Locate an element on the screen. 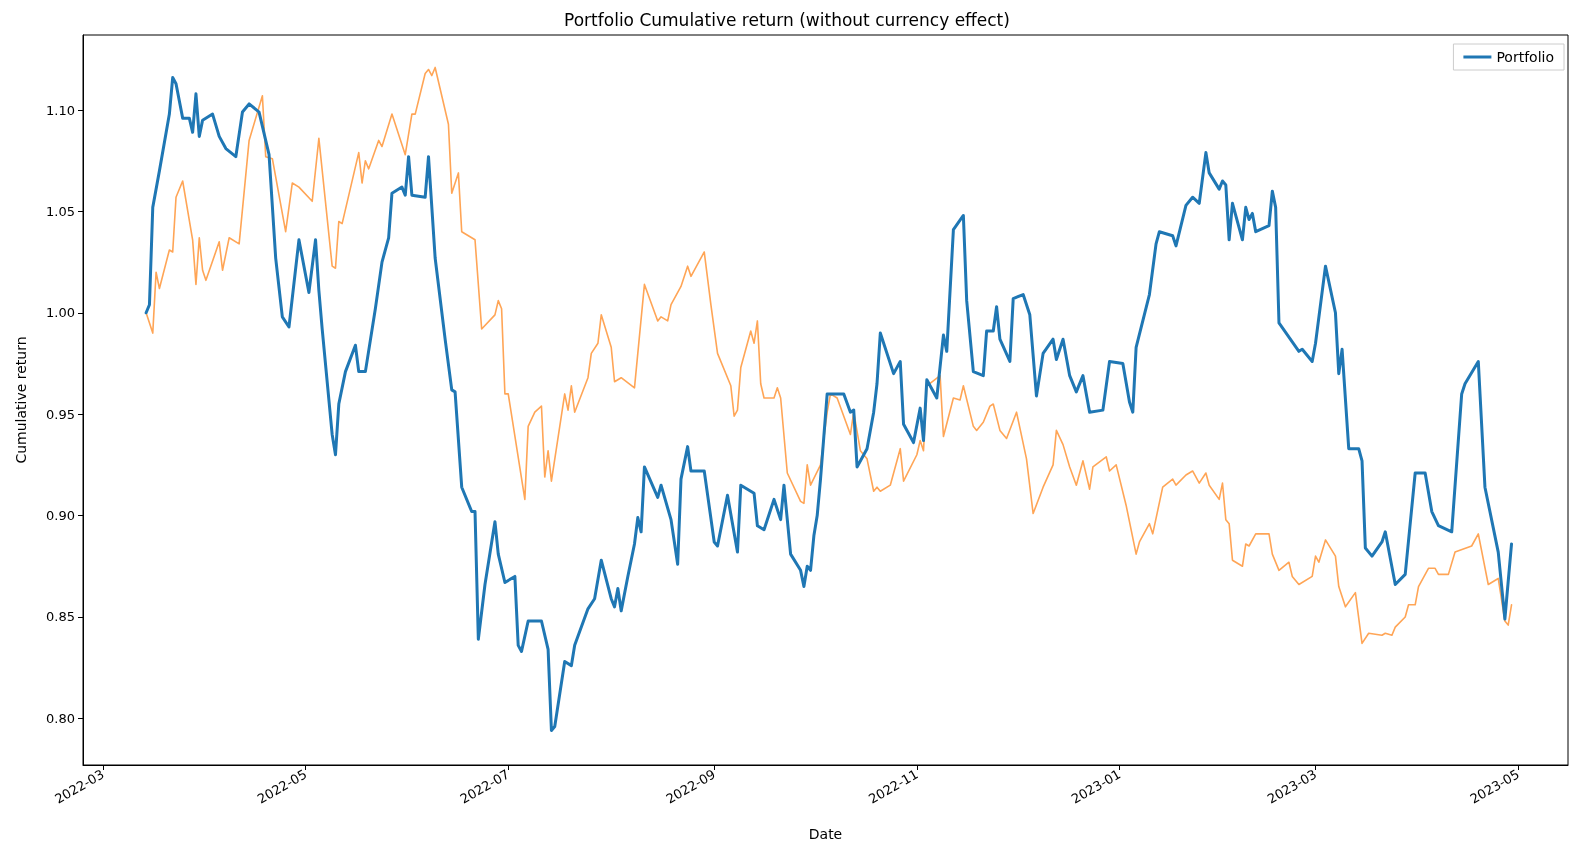 This screenshot has width=1574, height=846. y-tick-label: 0.95 is located at coordinates (60, 414).